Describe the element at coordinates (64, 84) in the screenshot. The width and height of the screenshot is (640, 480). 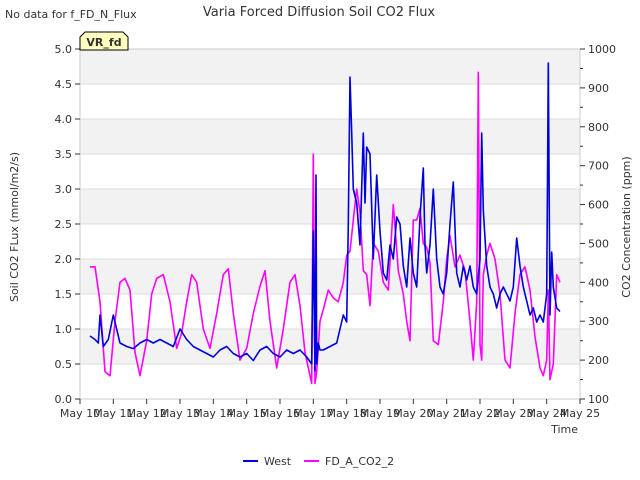
I see `y-left-tick-label: 4.5` at that location.